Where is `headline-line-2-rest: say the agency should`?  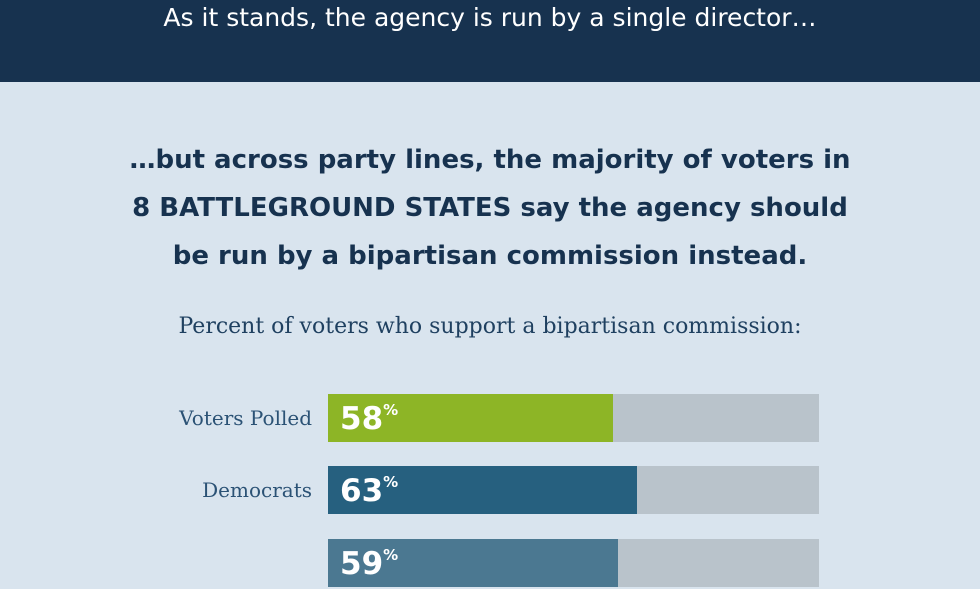 headline-line-2-rest: say the agency should is located at coordinates (679, 208).